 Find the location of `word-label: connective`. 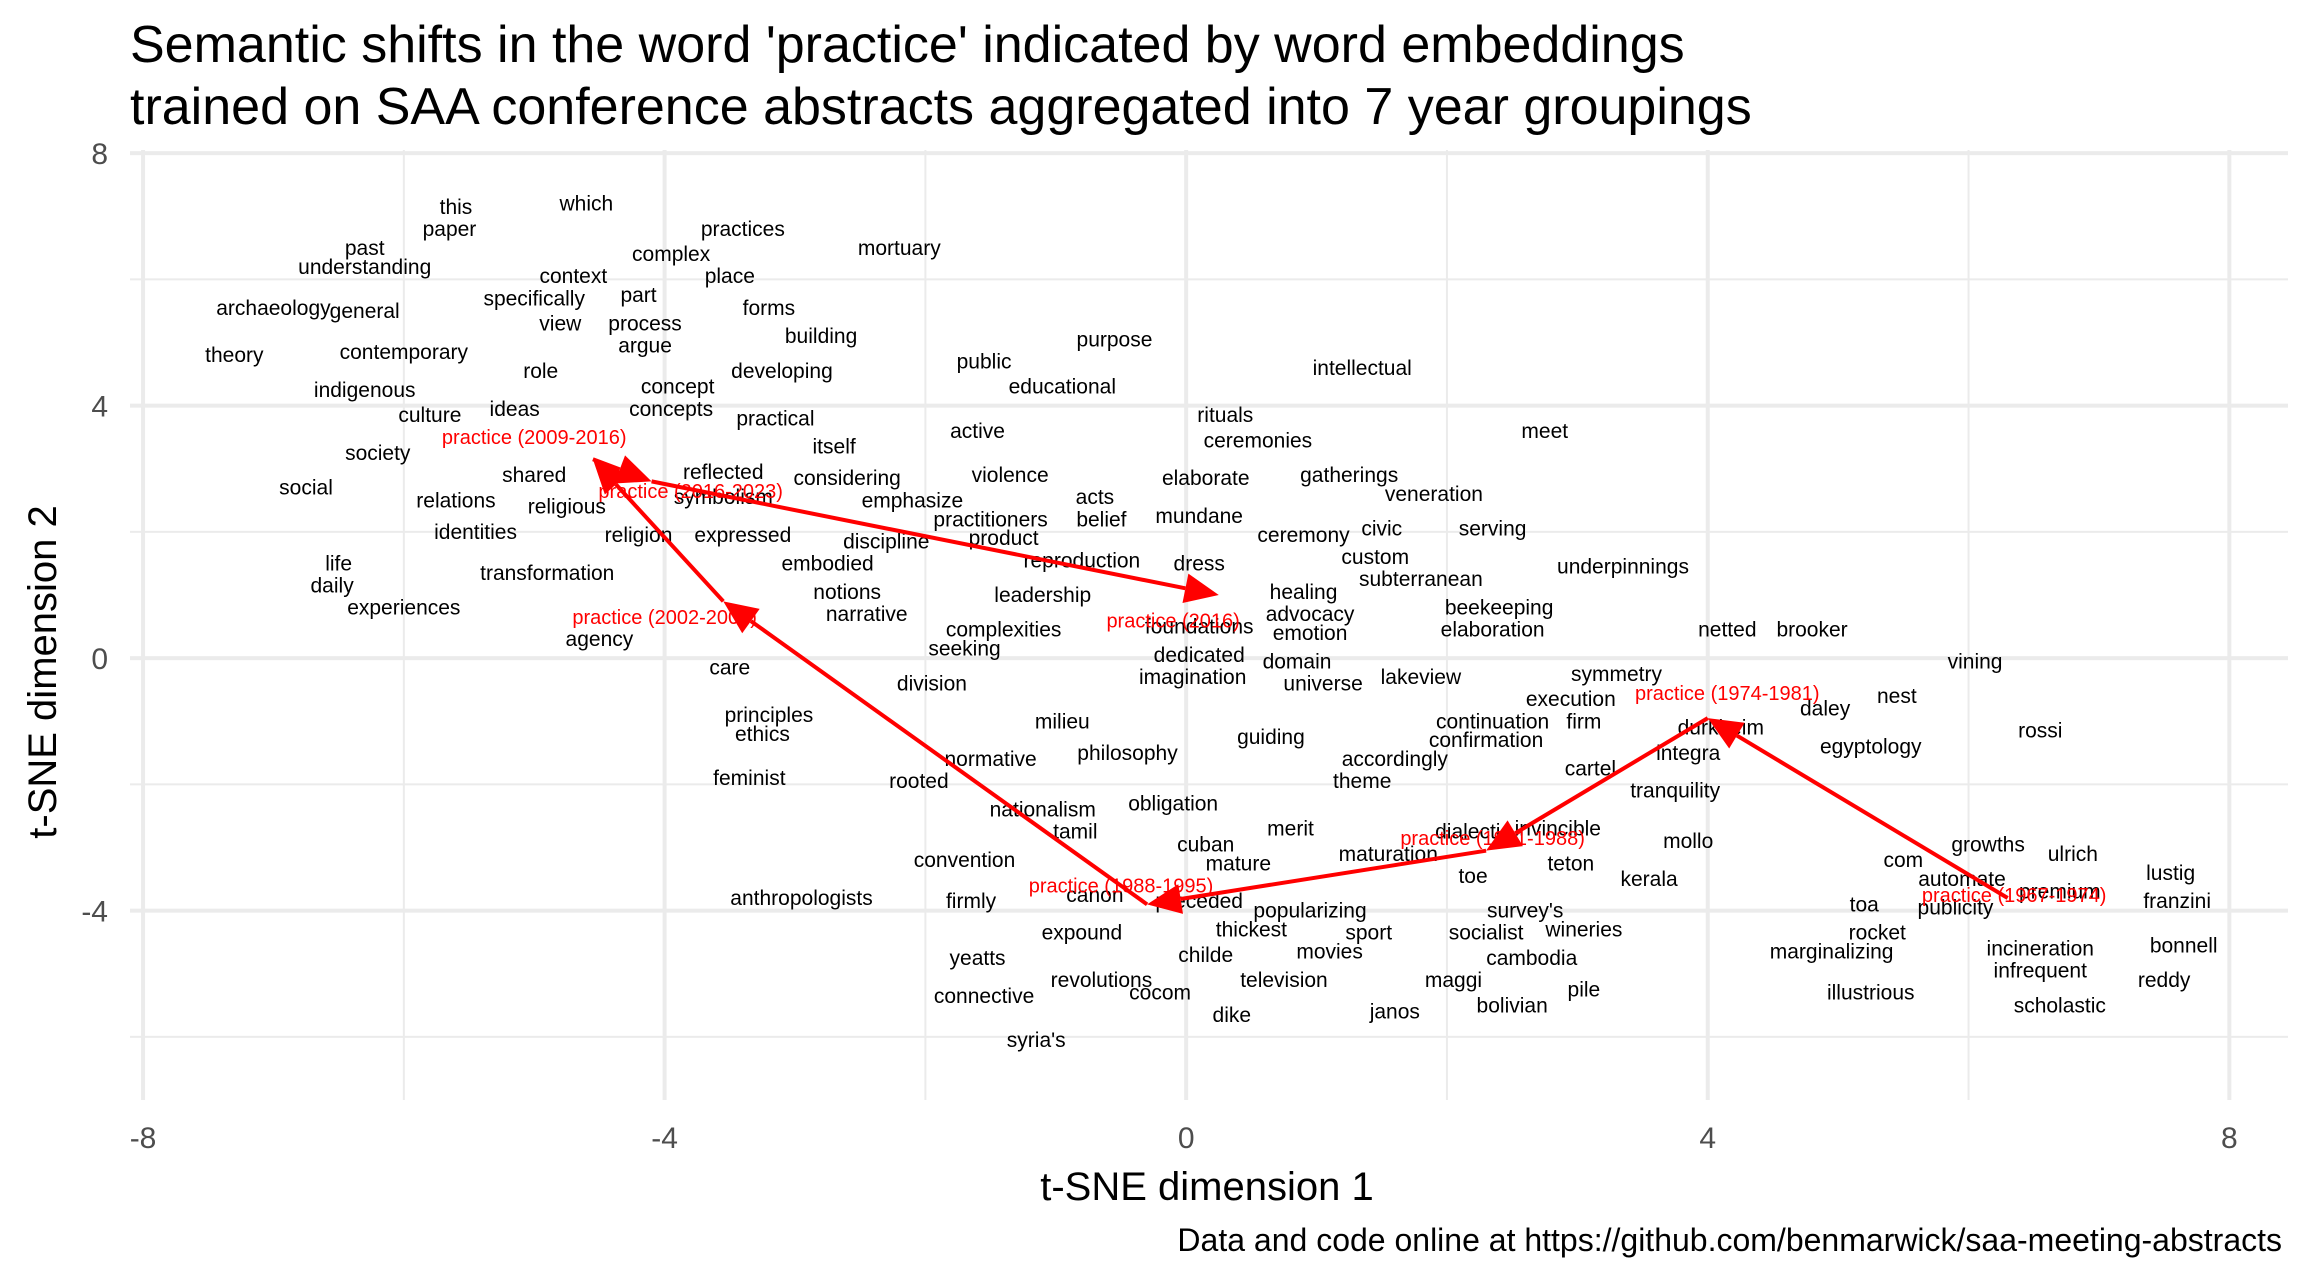

word-label: connective is located at coordinates (984, 996).